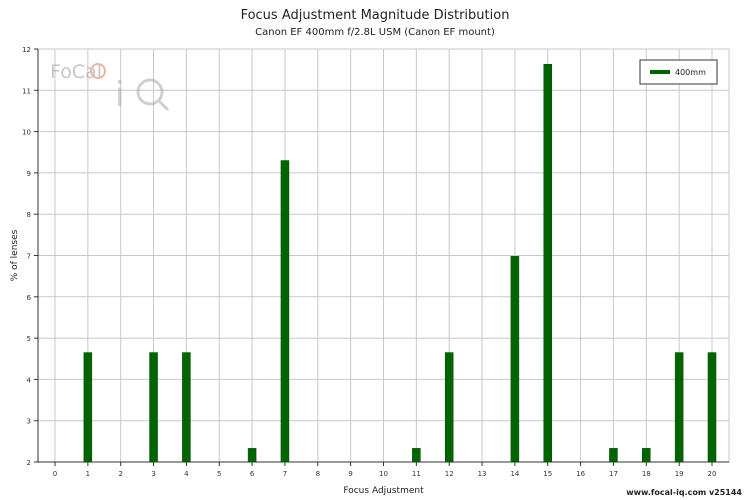 This screenshot has height=500, width=750. Describe the element at coordinates (712, 474) in the screenshot. I see `x-tick-label: 20` at that location.